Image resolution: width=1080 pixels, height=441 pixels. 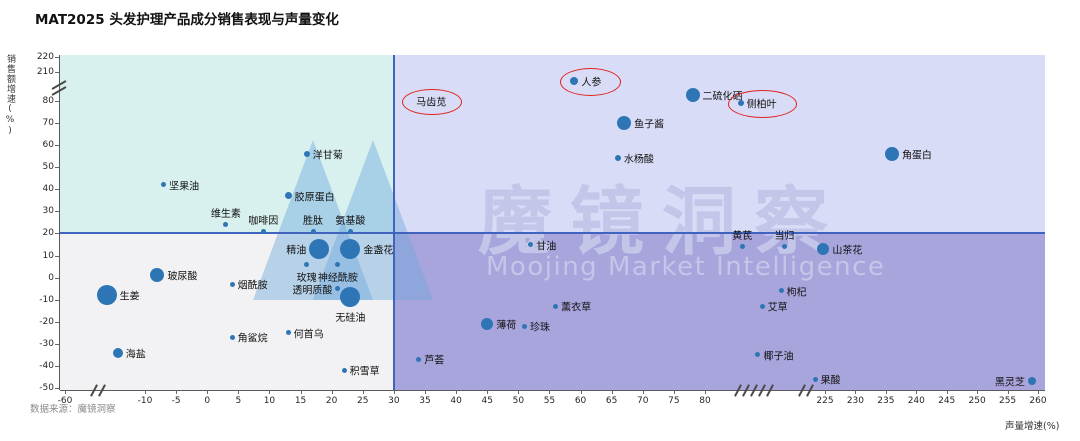 What do you see at coordinates (337, 278) in the screenshot?
I see `point-label-神经酰胺: 神经酰胺` at bounding box center [337, 278].